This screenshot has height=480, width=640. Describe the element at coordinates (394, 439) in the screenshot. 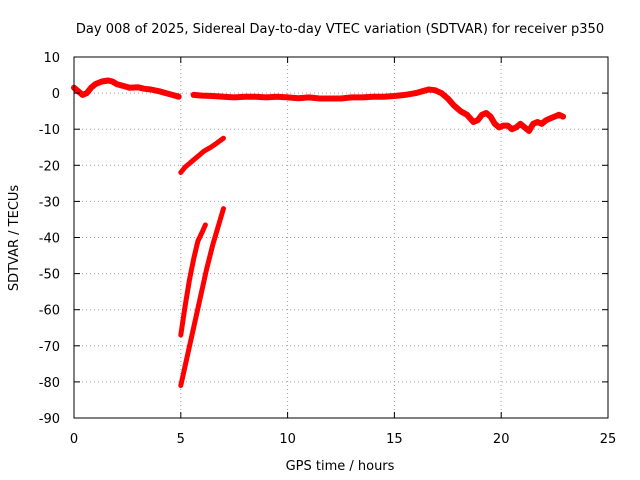

I see `x-tick-label: 15` at that location.